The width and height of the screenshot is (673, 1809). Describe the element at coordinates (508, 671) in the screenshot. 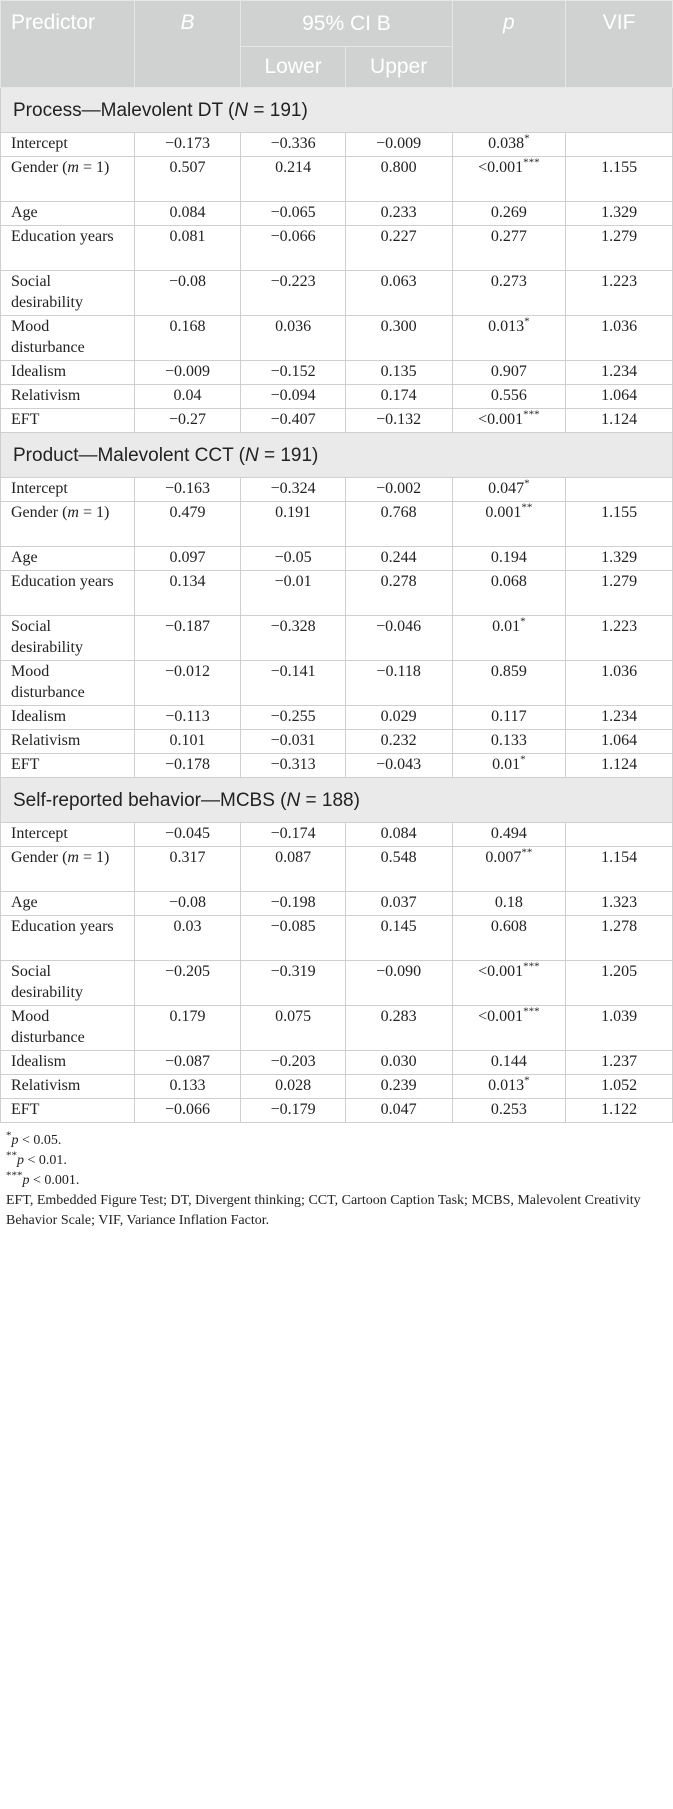

I see `p-value: 0.859` at that location.